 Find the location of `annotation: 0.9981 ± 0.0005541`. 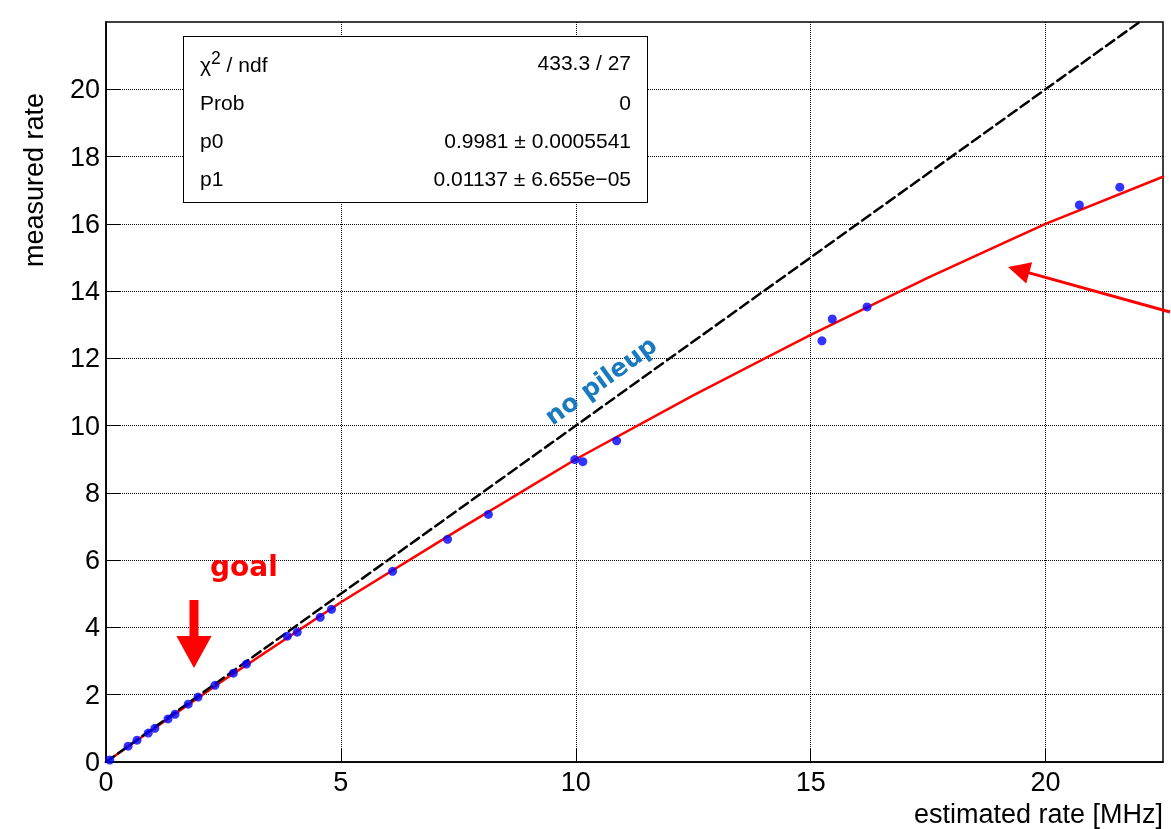

annotation: 0.9981 ± 0.0005541 is located at coordinates (537, 141).